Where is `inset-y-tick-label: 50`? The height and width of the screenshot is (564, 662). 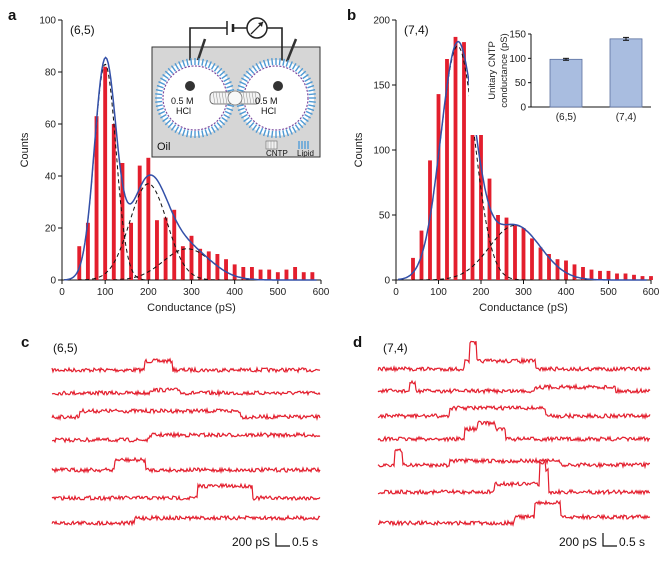
inset-y-tick-label: 50 is located at coordinates (521, 83).